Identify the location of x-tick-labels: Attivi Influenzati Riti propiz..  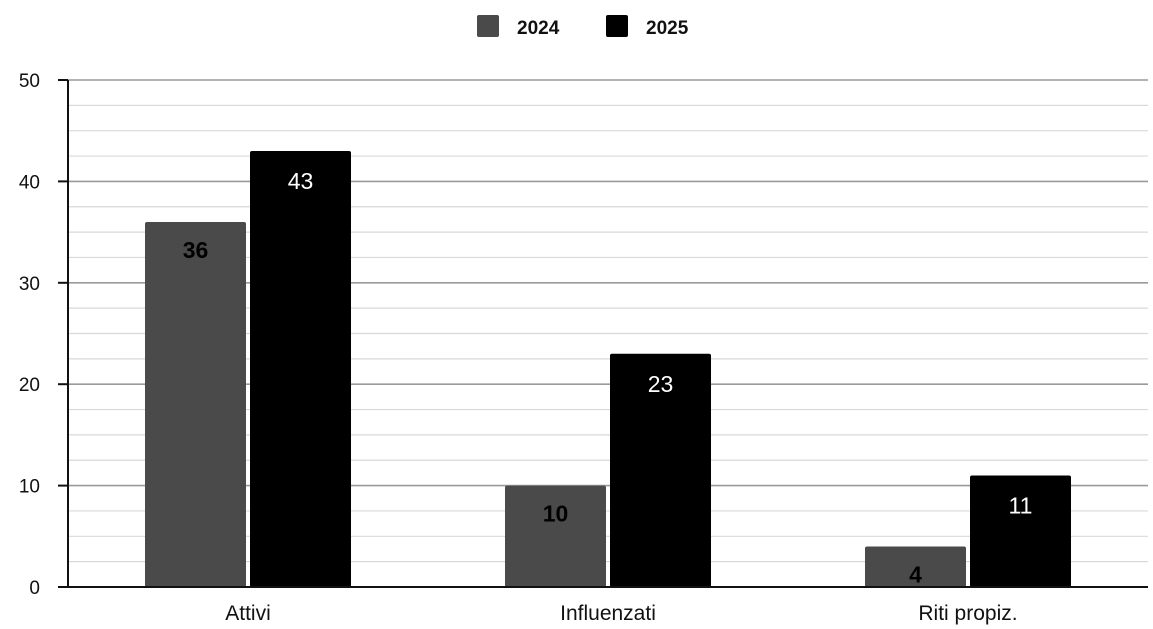
(621, 613).